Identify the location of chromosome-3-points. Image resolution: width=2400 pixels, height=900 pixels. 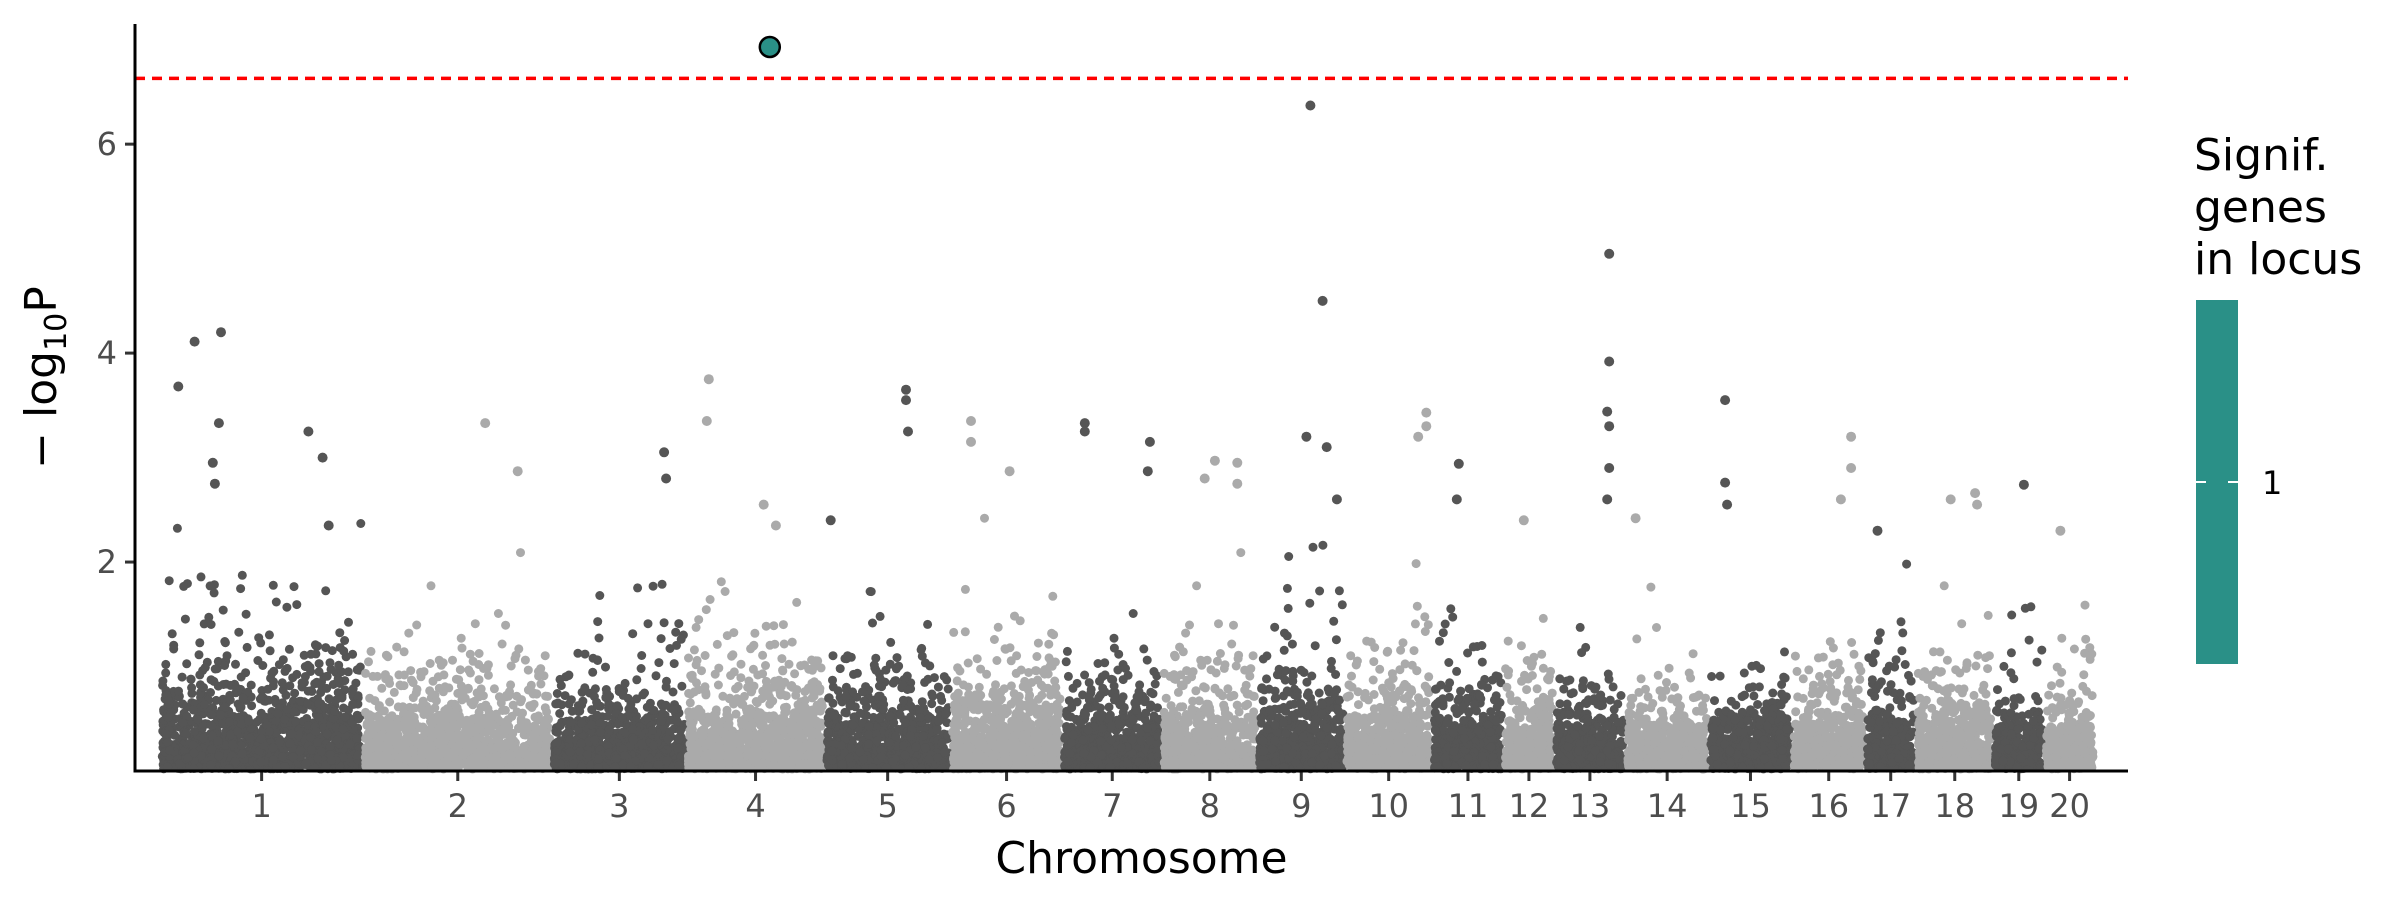
(619, 676).